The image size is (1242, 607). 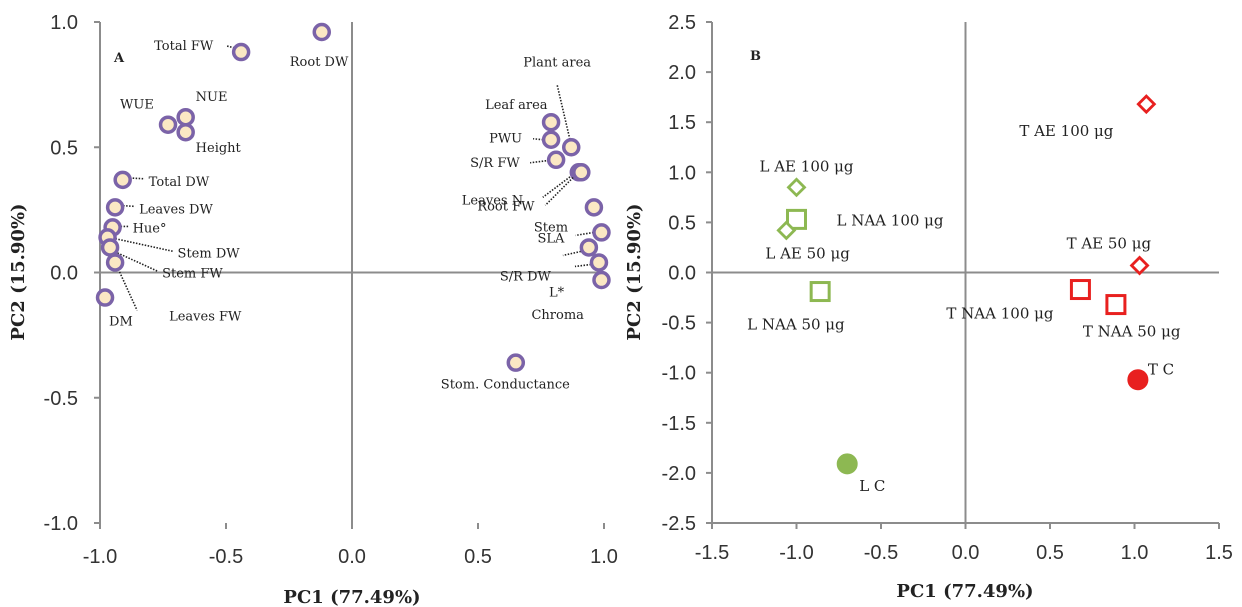 I want to click on point-label: NUE, so click(x=212, y=97).